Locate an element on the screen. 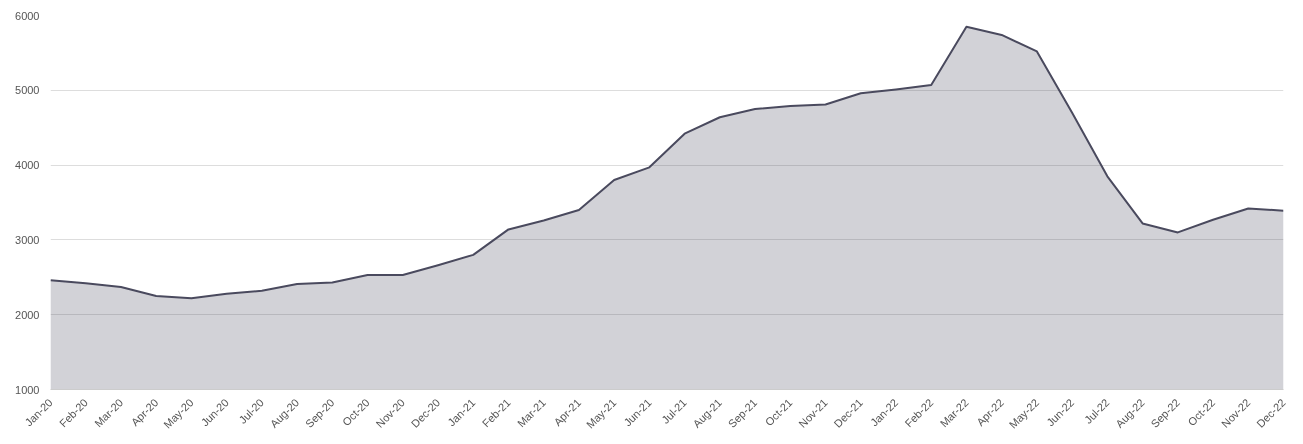  y-tick-label: 2000 is located at coordinates (27, 314).